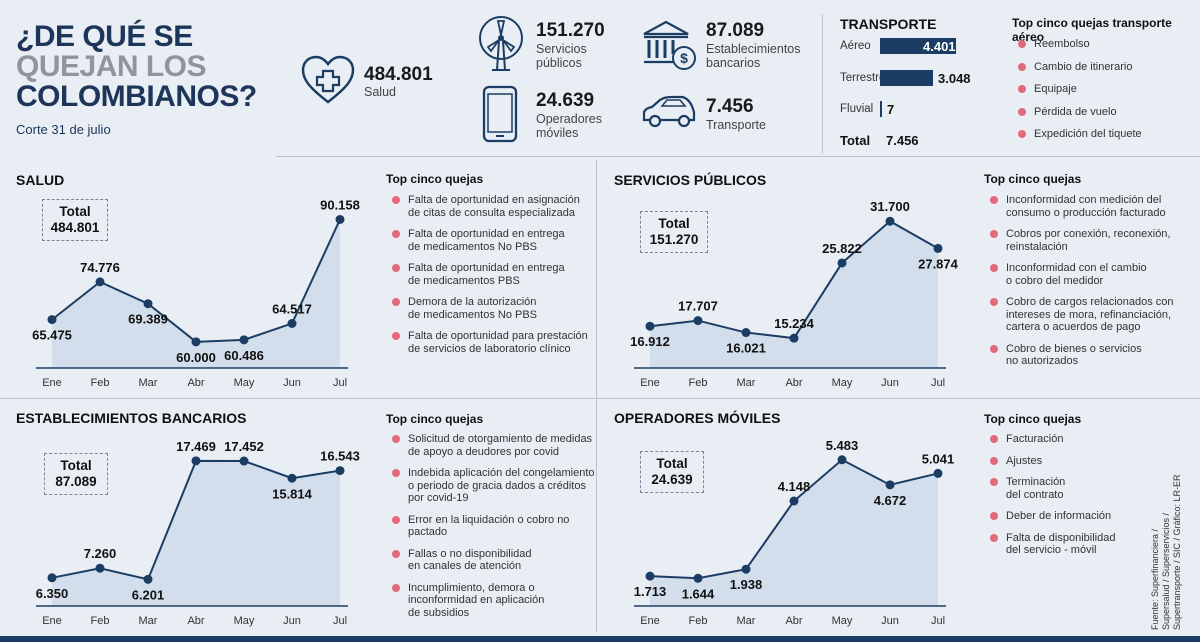 This screenshot has width=1200, height=642. I want to click on transport-total-value: 7.456, so click(902, 140).